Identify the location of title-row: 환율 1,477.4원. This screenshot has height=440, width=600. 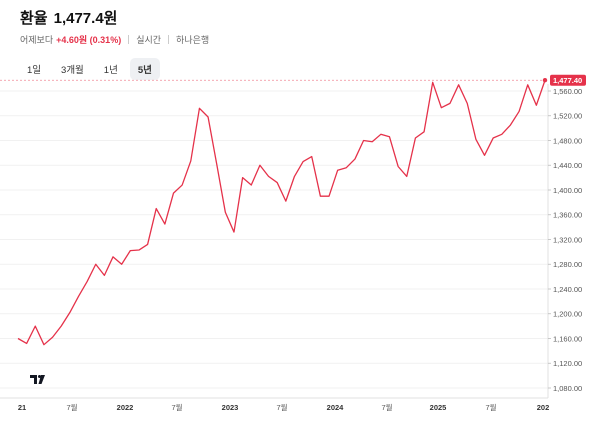
(114, 17).